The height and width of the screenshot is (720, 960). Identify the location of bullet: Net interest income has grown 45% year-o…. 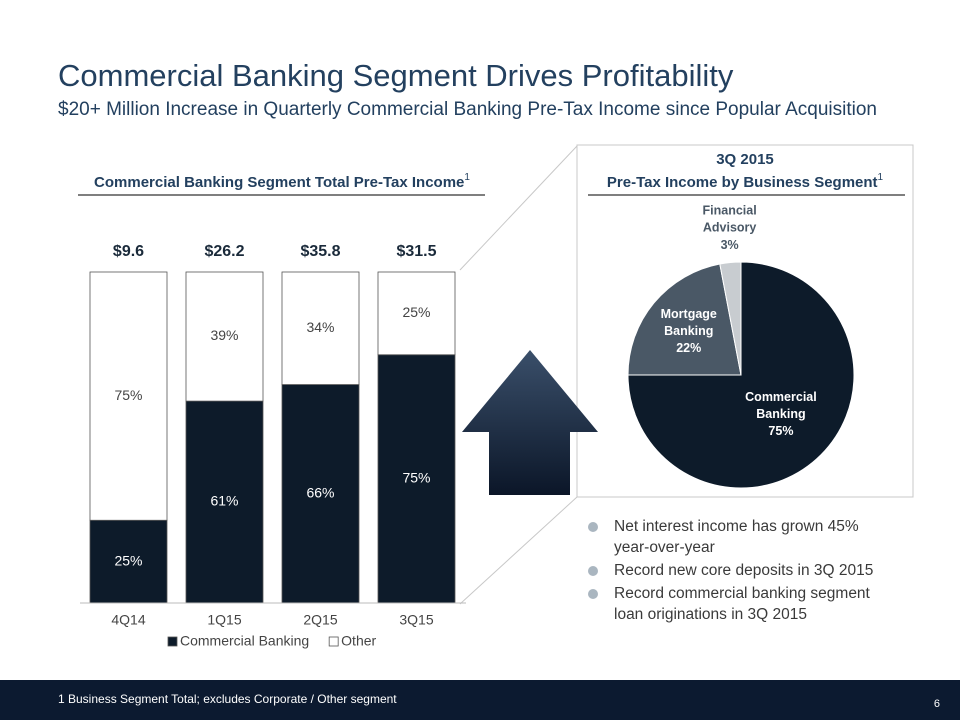
(740, 537).